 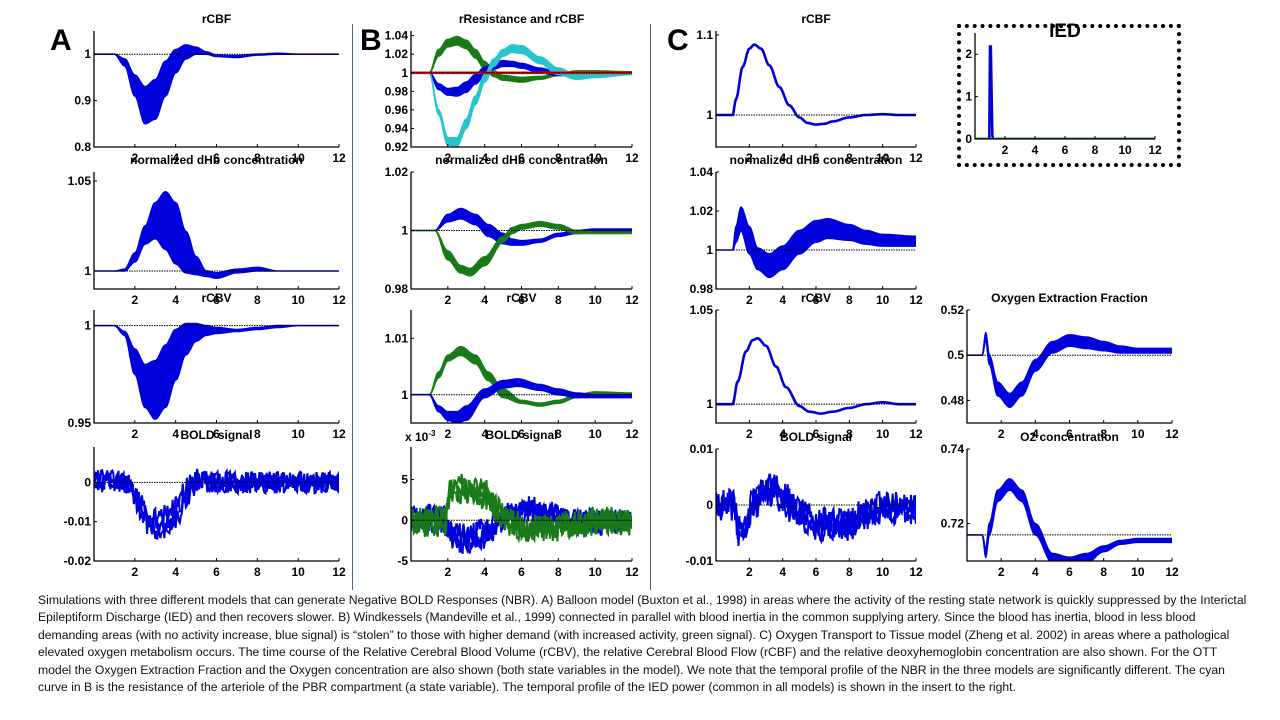 I want to click on chart-title: BOLD signal, so click(x=216, y=435).